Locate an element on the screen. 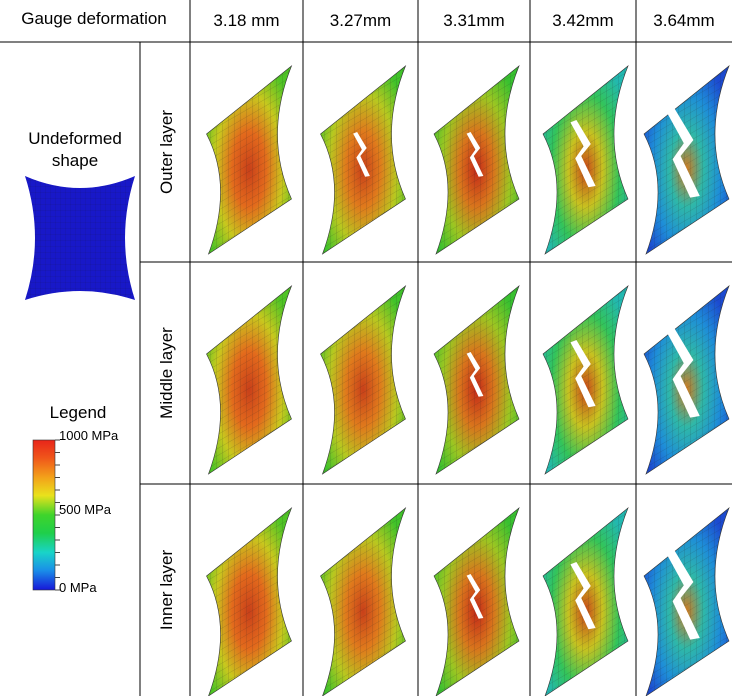 This screenshot has width=732, height=696. undeformed-label: Undeformed shape is located at coordinates (75, 149).